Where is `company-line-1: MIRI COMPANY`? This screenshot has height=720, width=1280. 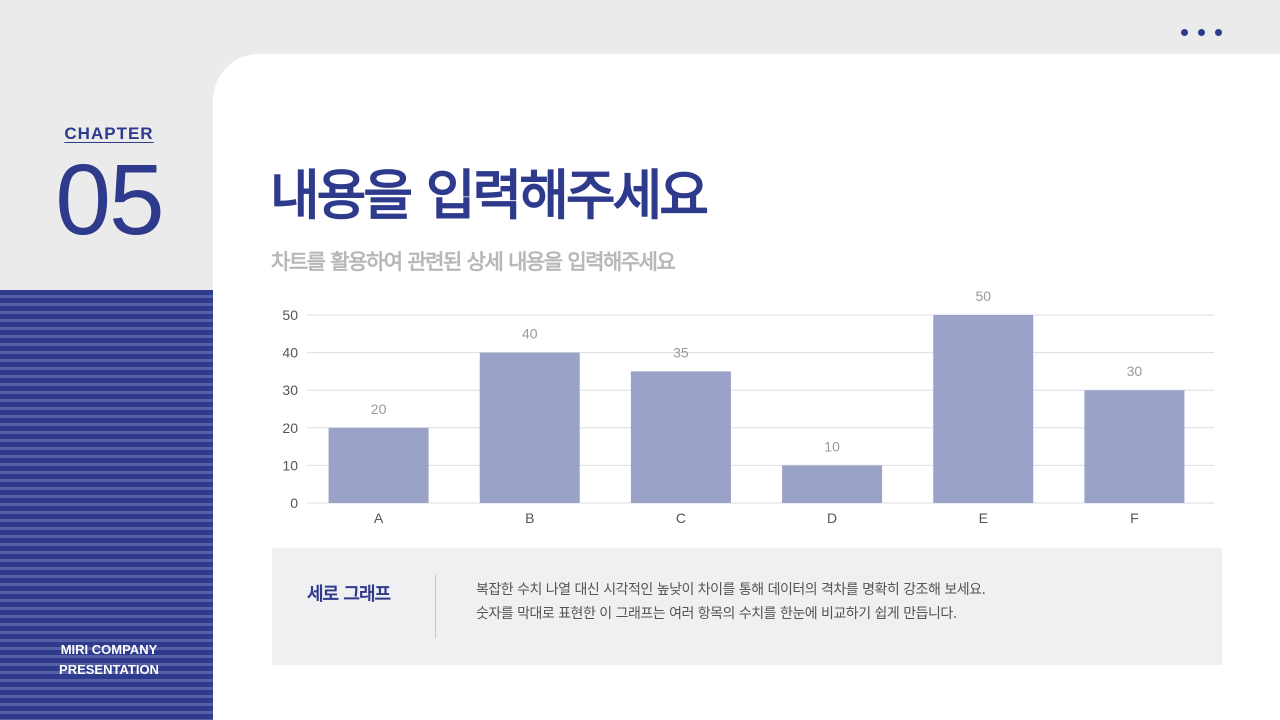 company-line-1: MIRI COMPANY is located at coordinates (109, 649).